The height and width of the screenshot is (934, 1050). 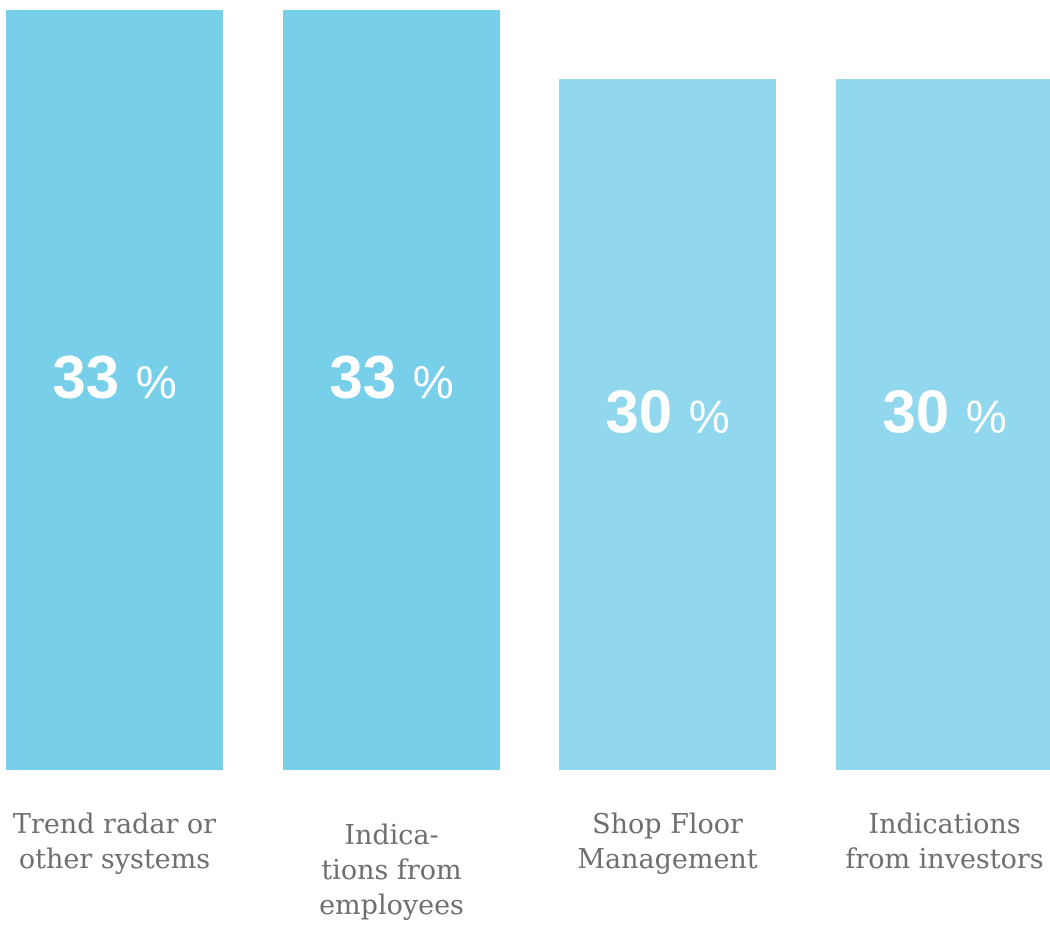 What do you see at coordinates (114, 842) in the screenshot?
I see `category-label-1: Trend radar or other systems` at bounding box center [114, 842].